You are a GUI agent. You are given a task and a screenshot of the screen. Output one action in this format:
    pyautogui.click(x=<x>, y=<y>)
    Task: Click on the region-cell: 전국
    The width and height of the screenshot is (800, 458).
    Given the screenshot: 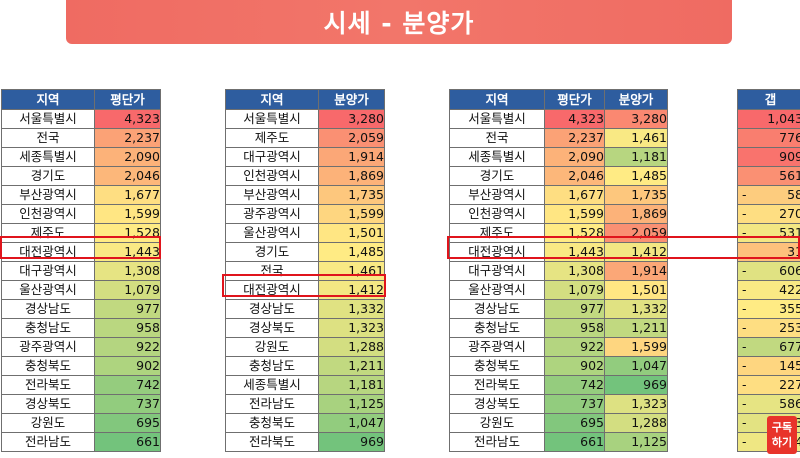 What is the action you would take?
    pyautogui.click(x=497, y=138)
    